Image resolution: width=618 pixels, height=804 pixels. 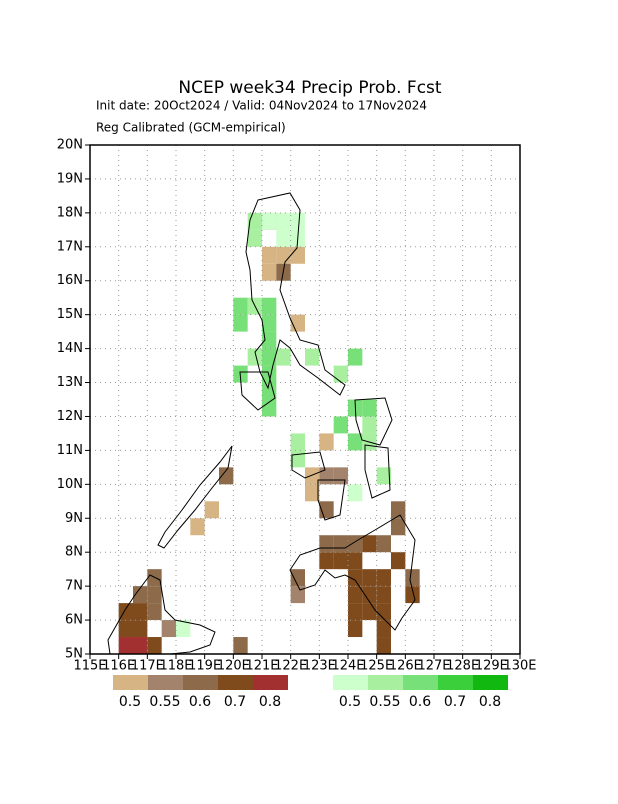 I want to click on y-tick-label: 13N, so click(x=70, y=382).